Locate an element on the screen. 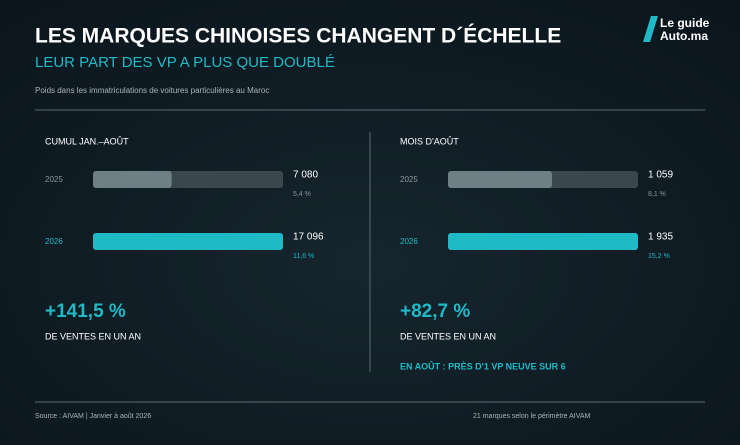  value-label: 1 935 is located at coordinates (660, 237).